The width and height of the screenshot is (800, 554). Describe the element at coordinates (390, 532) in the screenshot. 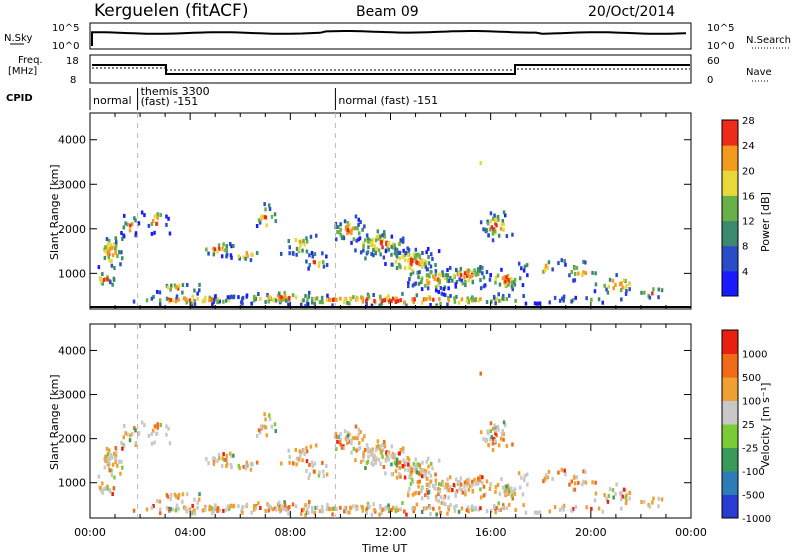

I see `x-axis: 00:00 04:00 08:00 12:00 16:00 20:00 00:00` at that location.